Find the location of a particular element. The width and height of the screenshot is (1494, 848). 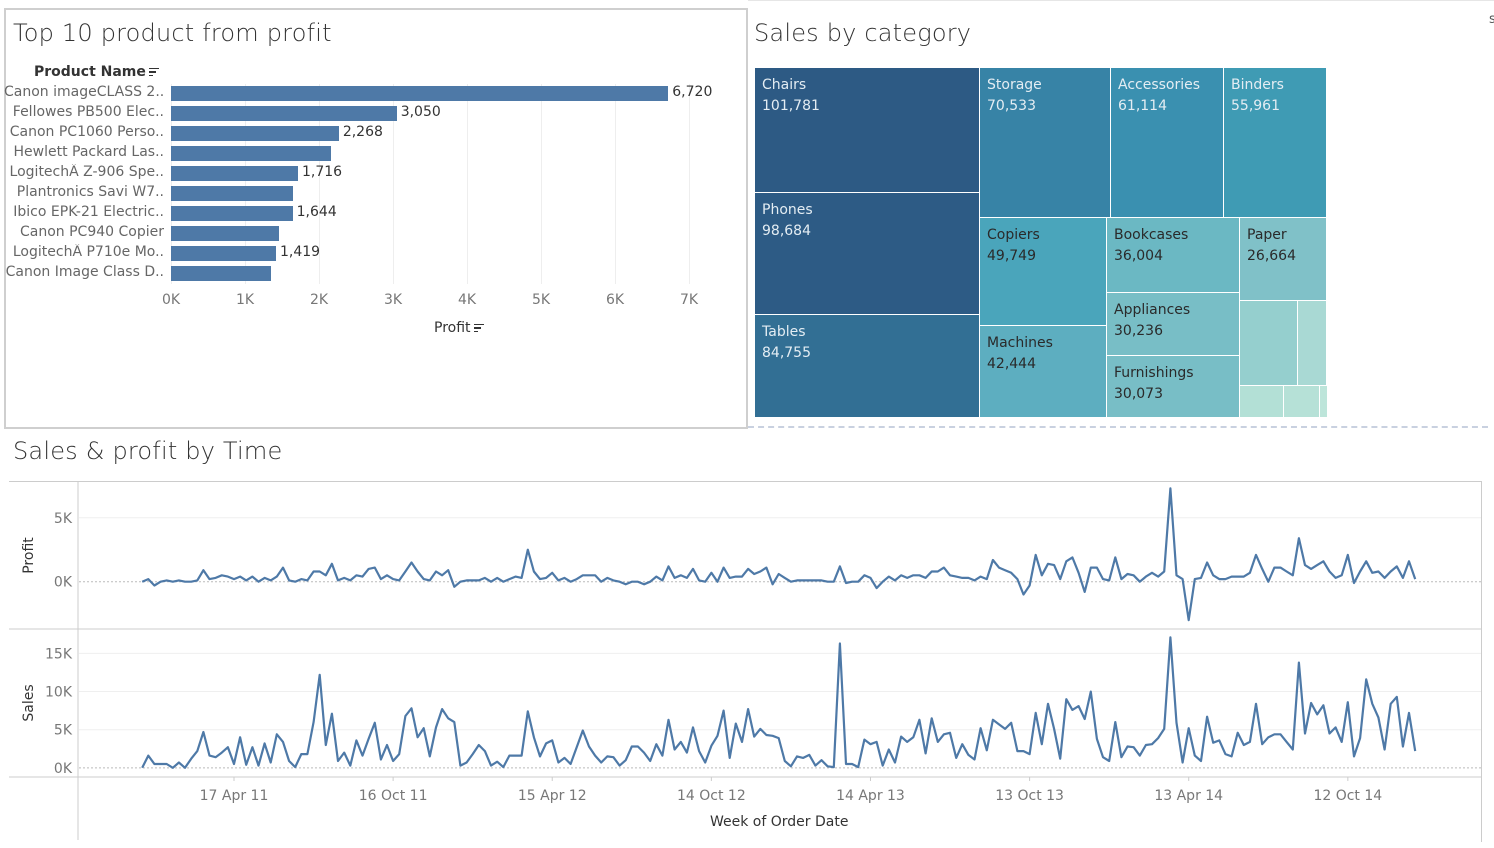

top-divider is located at coordinates (1121, 0).